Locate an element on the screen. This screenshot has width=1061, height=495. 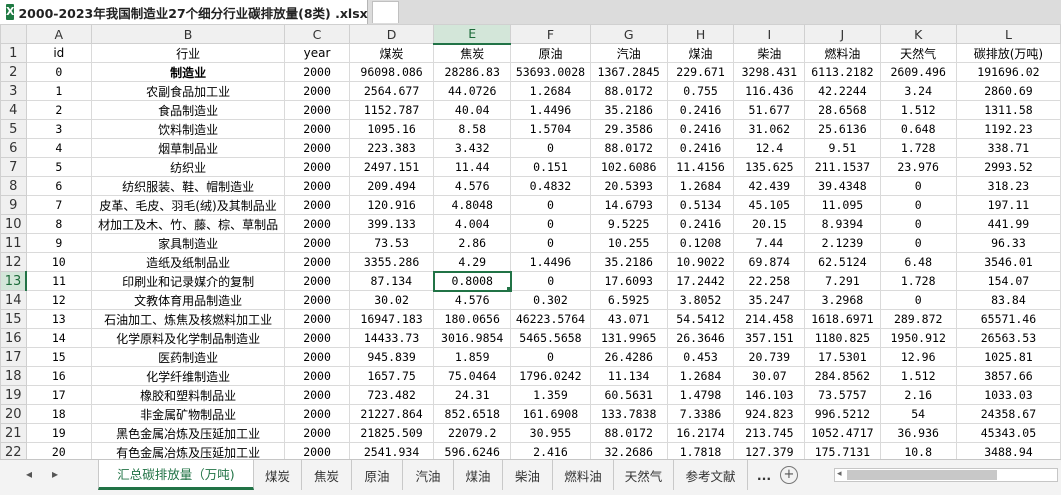
cell-a16: 14 is located at coordinates (58, 338).